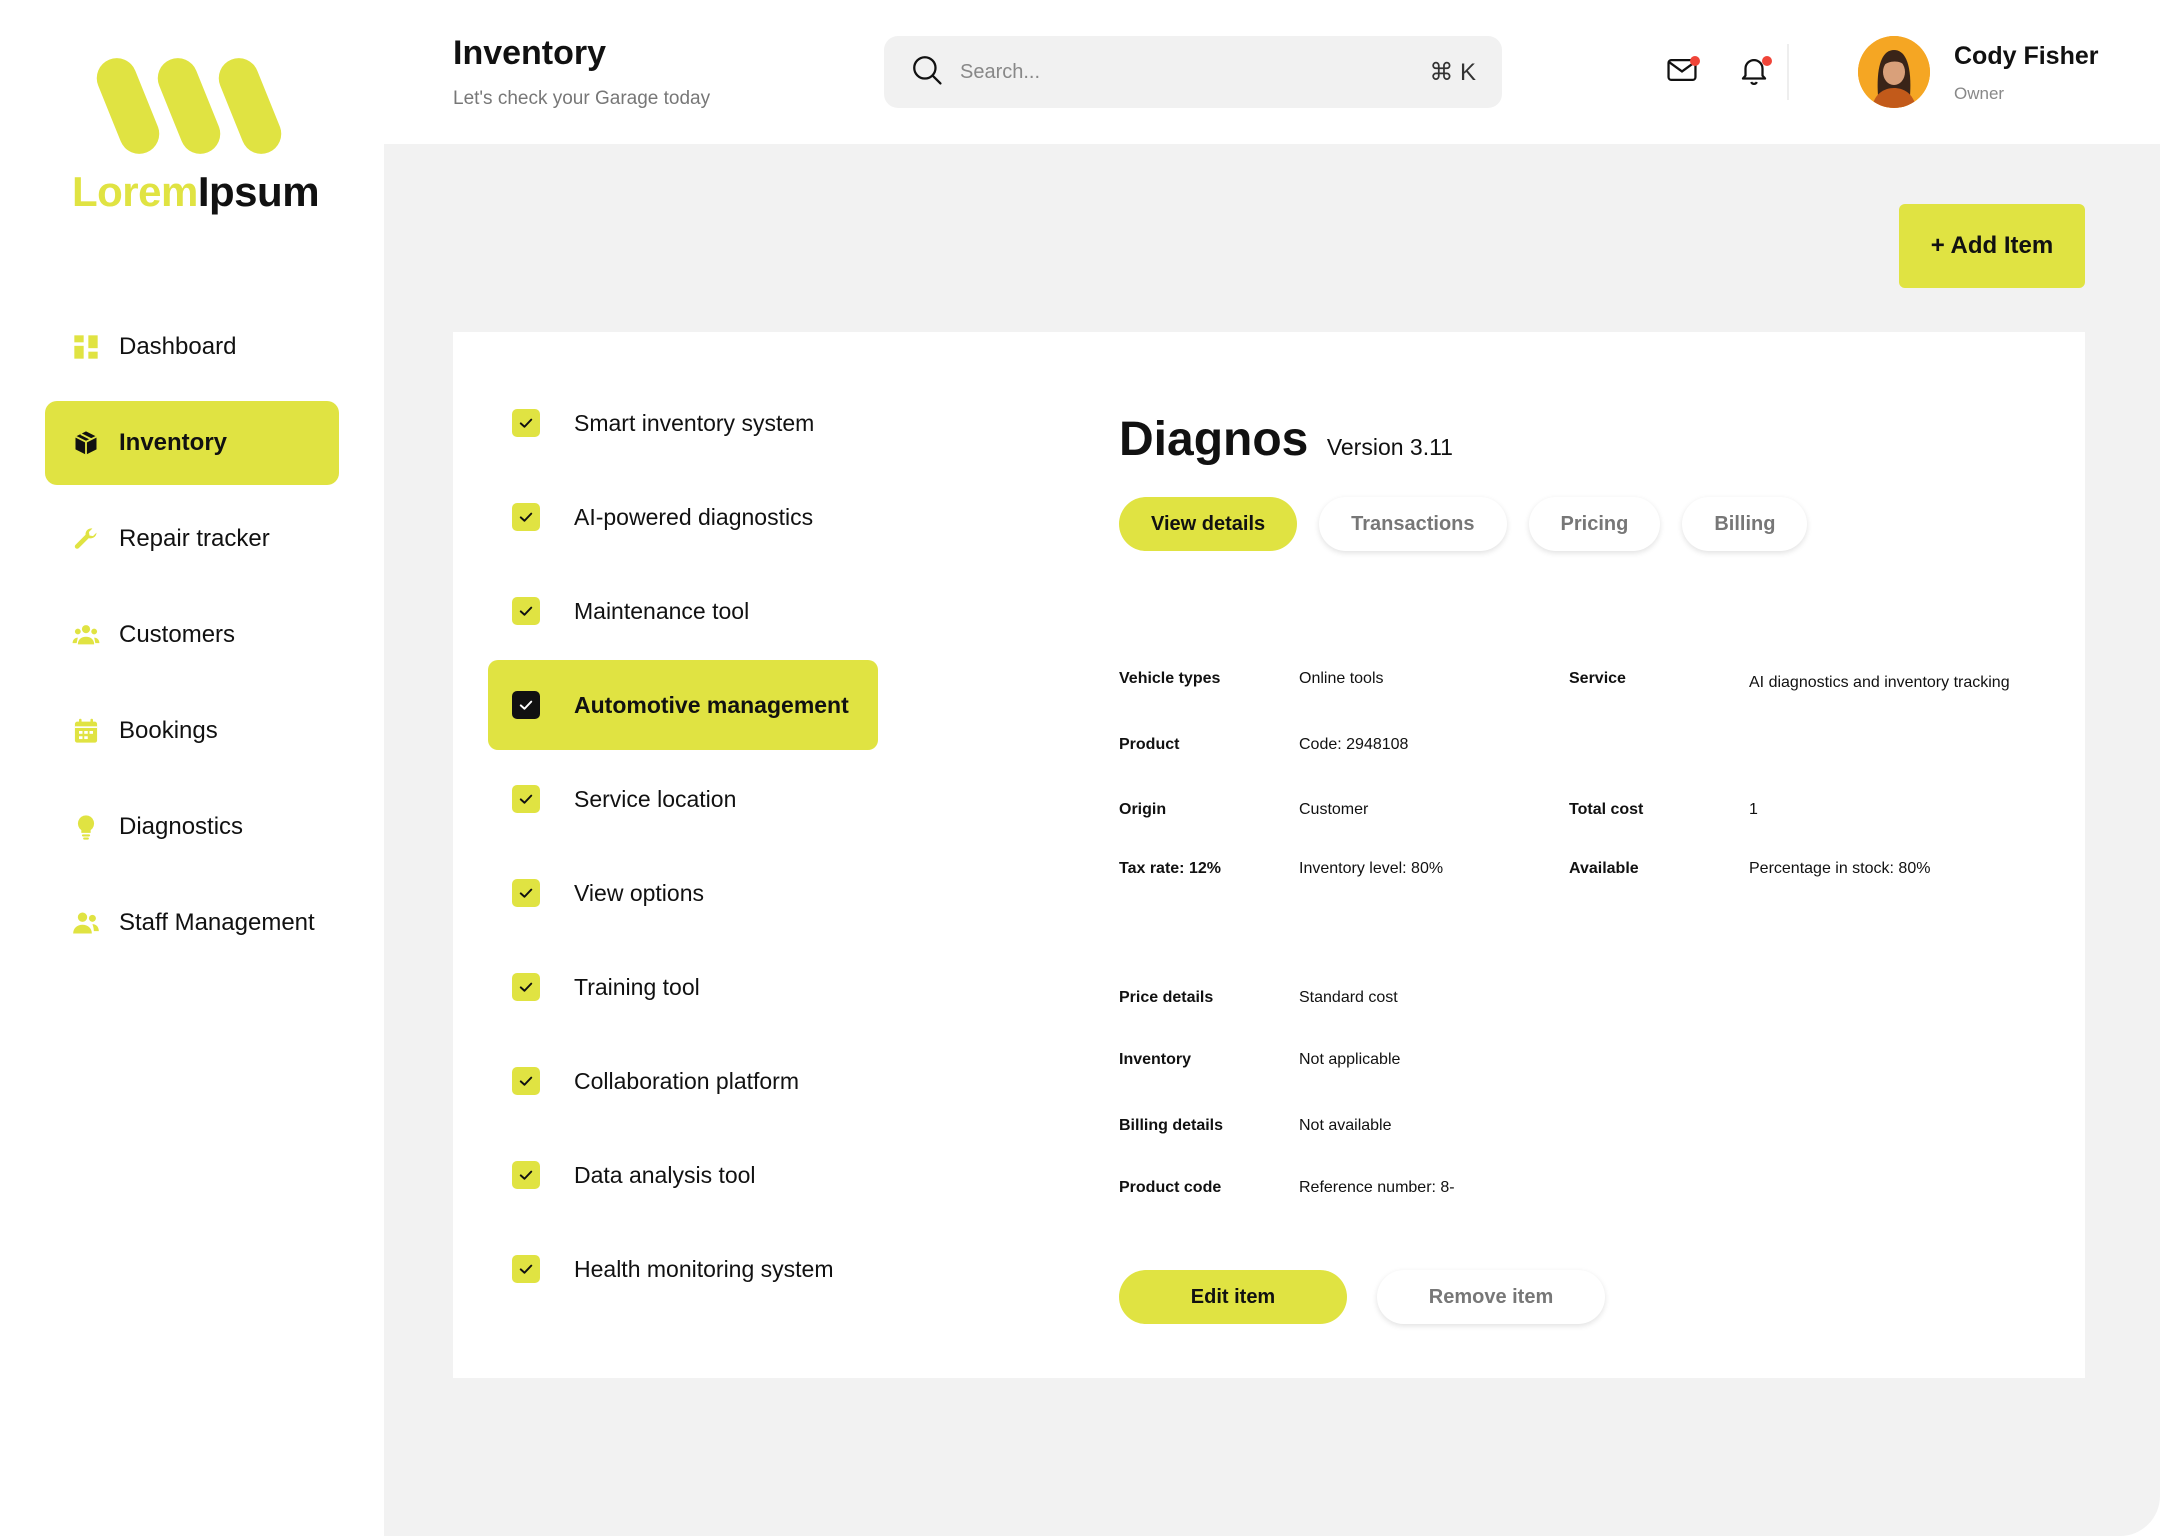  I want to click on checklist-item-label: Data analysis tool, so click(665, 1174).